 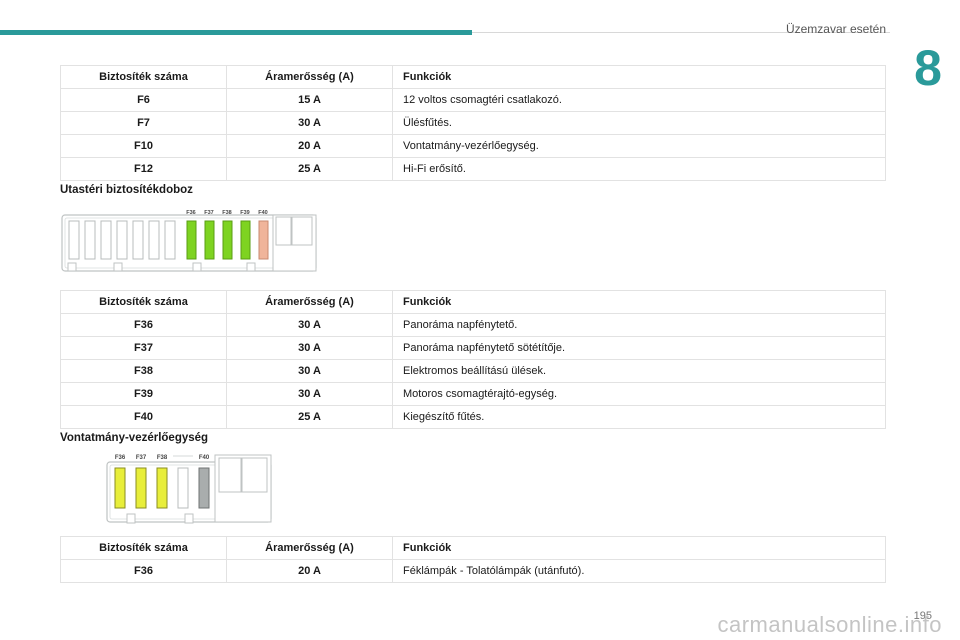 What do you see at coordinates (639, 169) in the screenshot?
I see `fuse-function: Hi-Fi erősítő.` at bounding box center [639, 169].